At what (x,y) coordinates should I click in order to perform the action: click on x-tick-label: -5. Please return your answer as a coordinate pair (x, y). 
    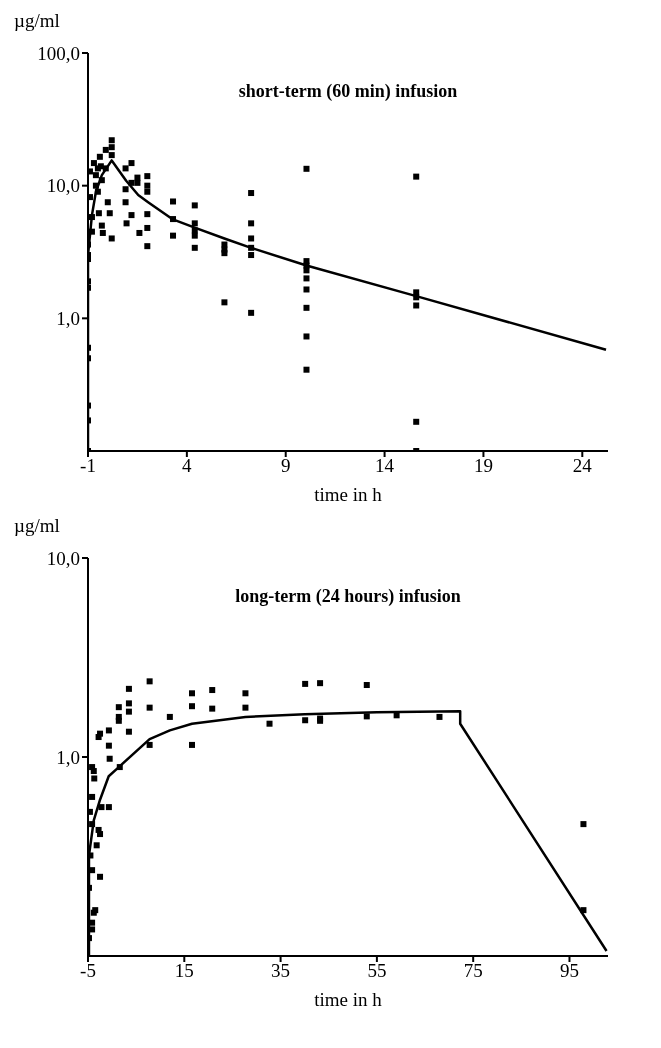
    Looking at the image, I should click on (88, 971).